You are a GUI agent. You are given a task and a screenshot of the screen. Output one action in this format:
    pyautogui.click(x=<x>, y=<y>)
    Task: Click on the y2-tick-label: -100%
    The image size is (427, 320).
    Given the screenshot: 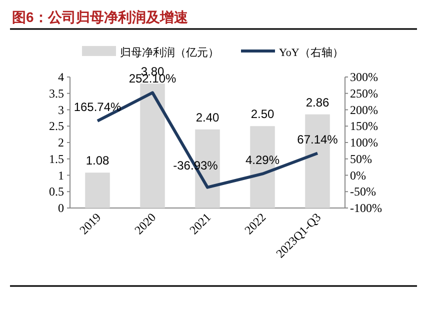 What is the action you would take?
    pyautogui.click(x=366, y=208)
    